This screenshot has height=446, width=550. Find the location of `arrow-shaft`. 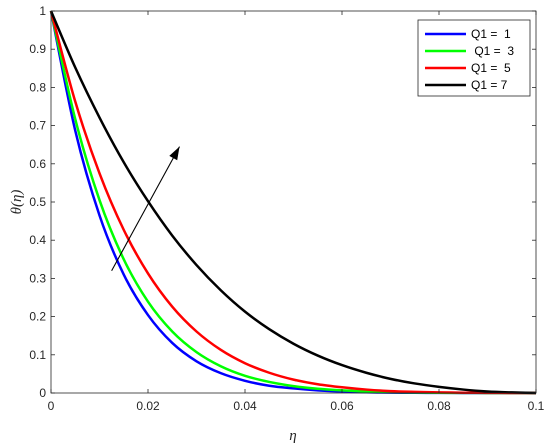

arrow-shaft is located at coordinates (146, 209).